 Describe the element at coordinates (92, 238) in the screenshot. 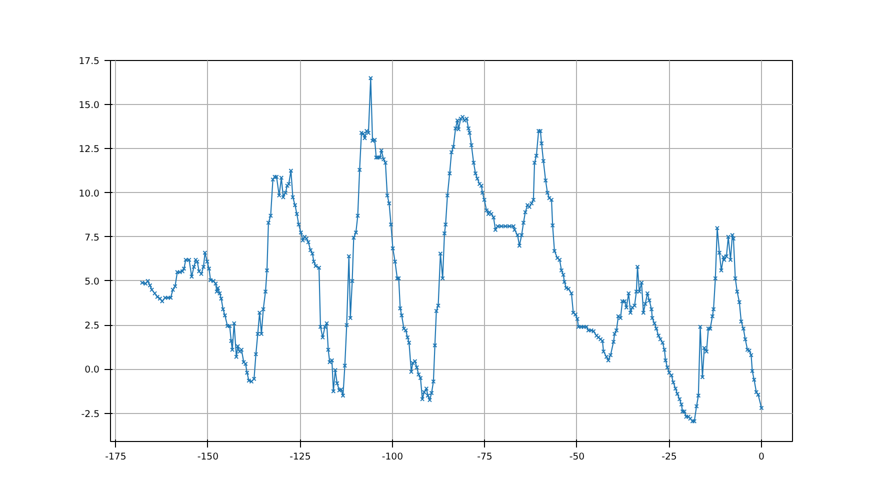

I see `y-tick-label: 7.5` at that location.